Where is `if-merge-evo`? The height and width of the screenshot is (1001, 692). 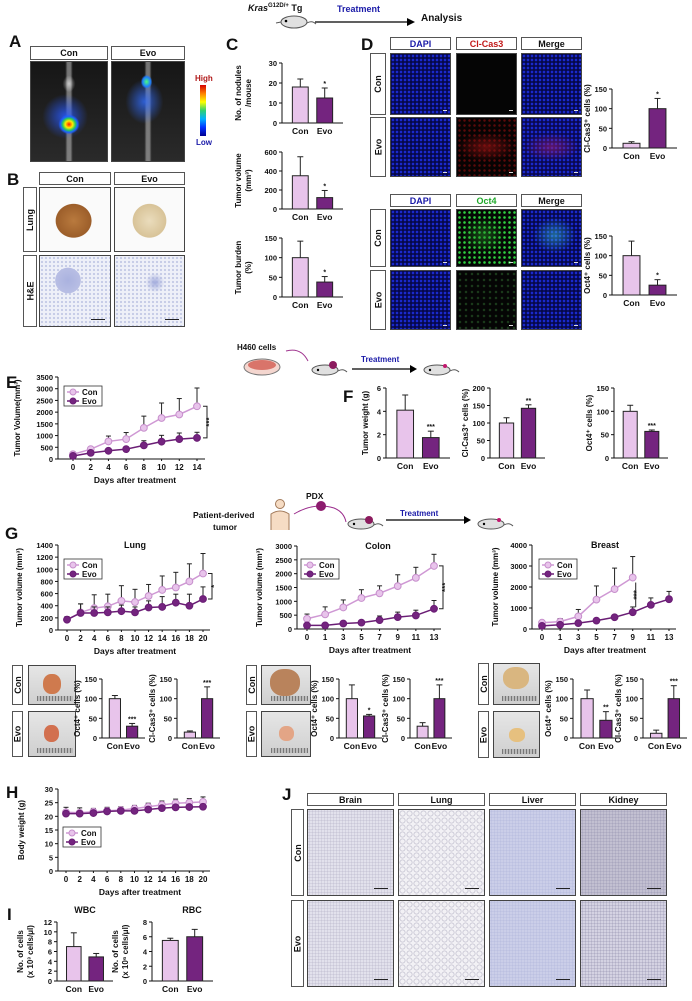 if-merge-evo is located at coordinates (551, 147).